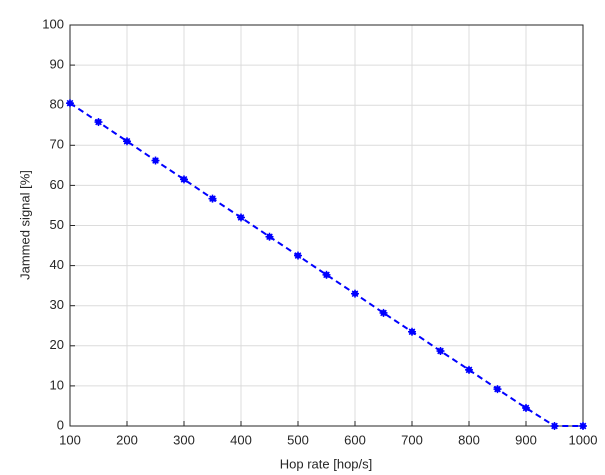 This screenshot has width=605, height=475. Describe the element at coordinates (57, 64) in the screenshot. I see `y-tick-label: 90` at that location.